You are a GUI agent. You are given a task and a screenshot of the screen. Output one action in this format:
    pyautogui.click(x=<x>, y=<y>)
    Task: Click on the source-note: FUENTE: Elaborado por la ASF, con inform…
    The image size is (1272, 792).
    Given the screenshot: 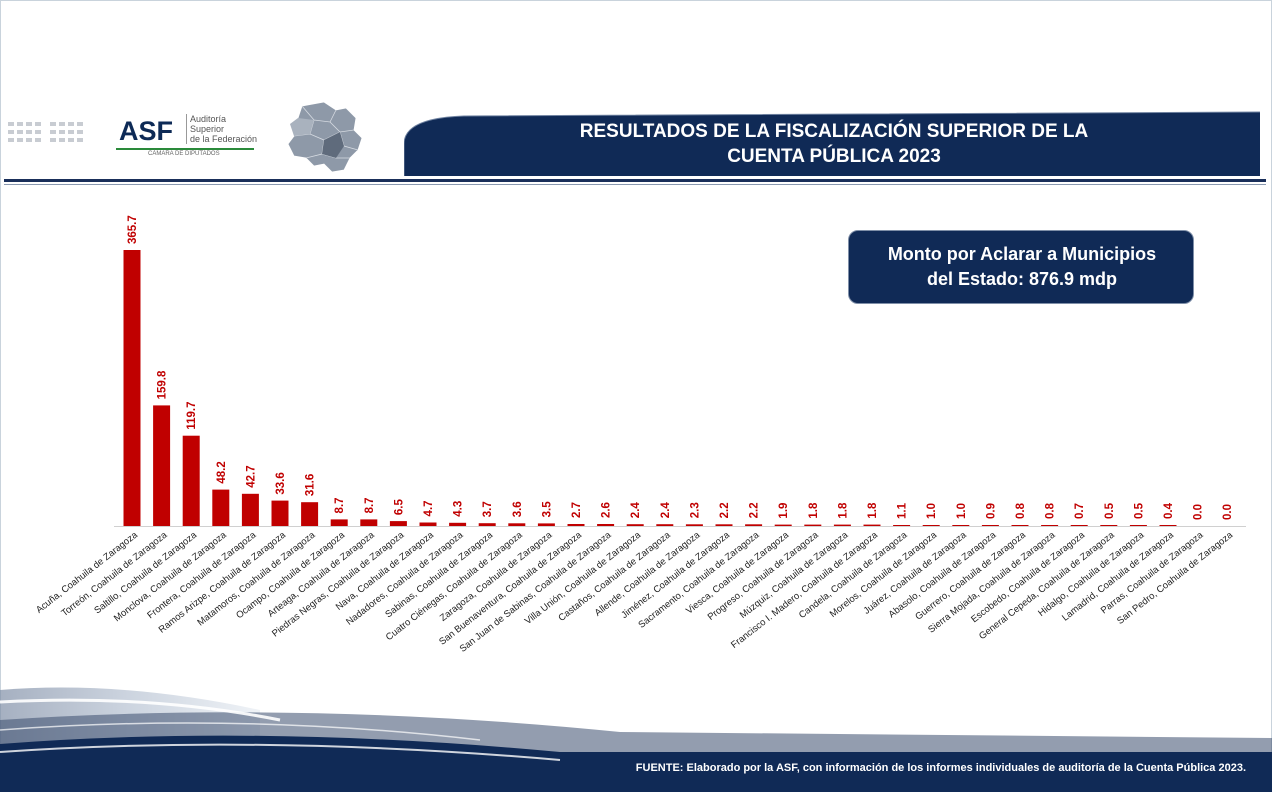 What is the action you would take?
    pyautogui.click(x=940, y=768)
    